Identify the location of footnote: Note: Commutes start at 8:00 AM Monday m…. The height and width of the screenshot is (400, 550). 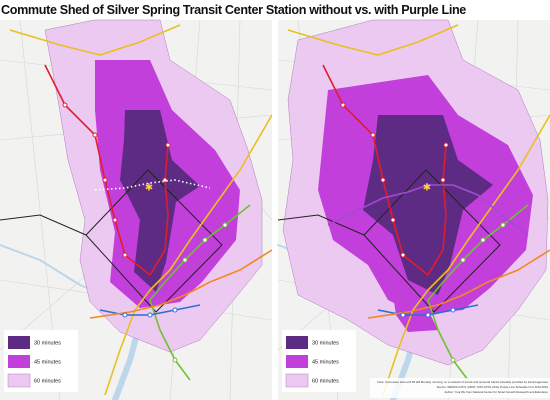
(462, 382).